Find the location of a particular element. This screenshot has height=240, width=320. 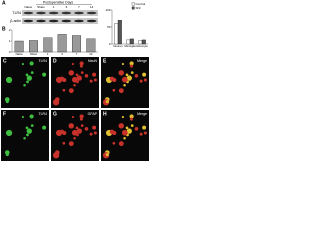

x-tick-label: 7 is located at coordinates (77, 54).